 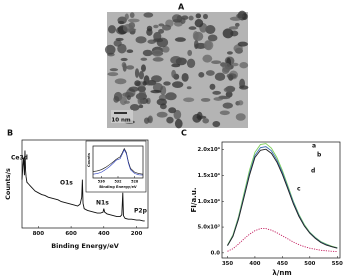 What do you see at coordinates (281, 200) in the screenshot?
I see `plot-frame` at bounding box center [281, 200].